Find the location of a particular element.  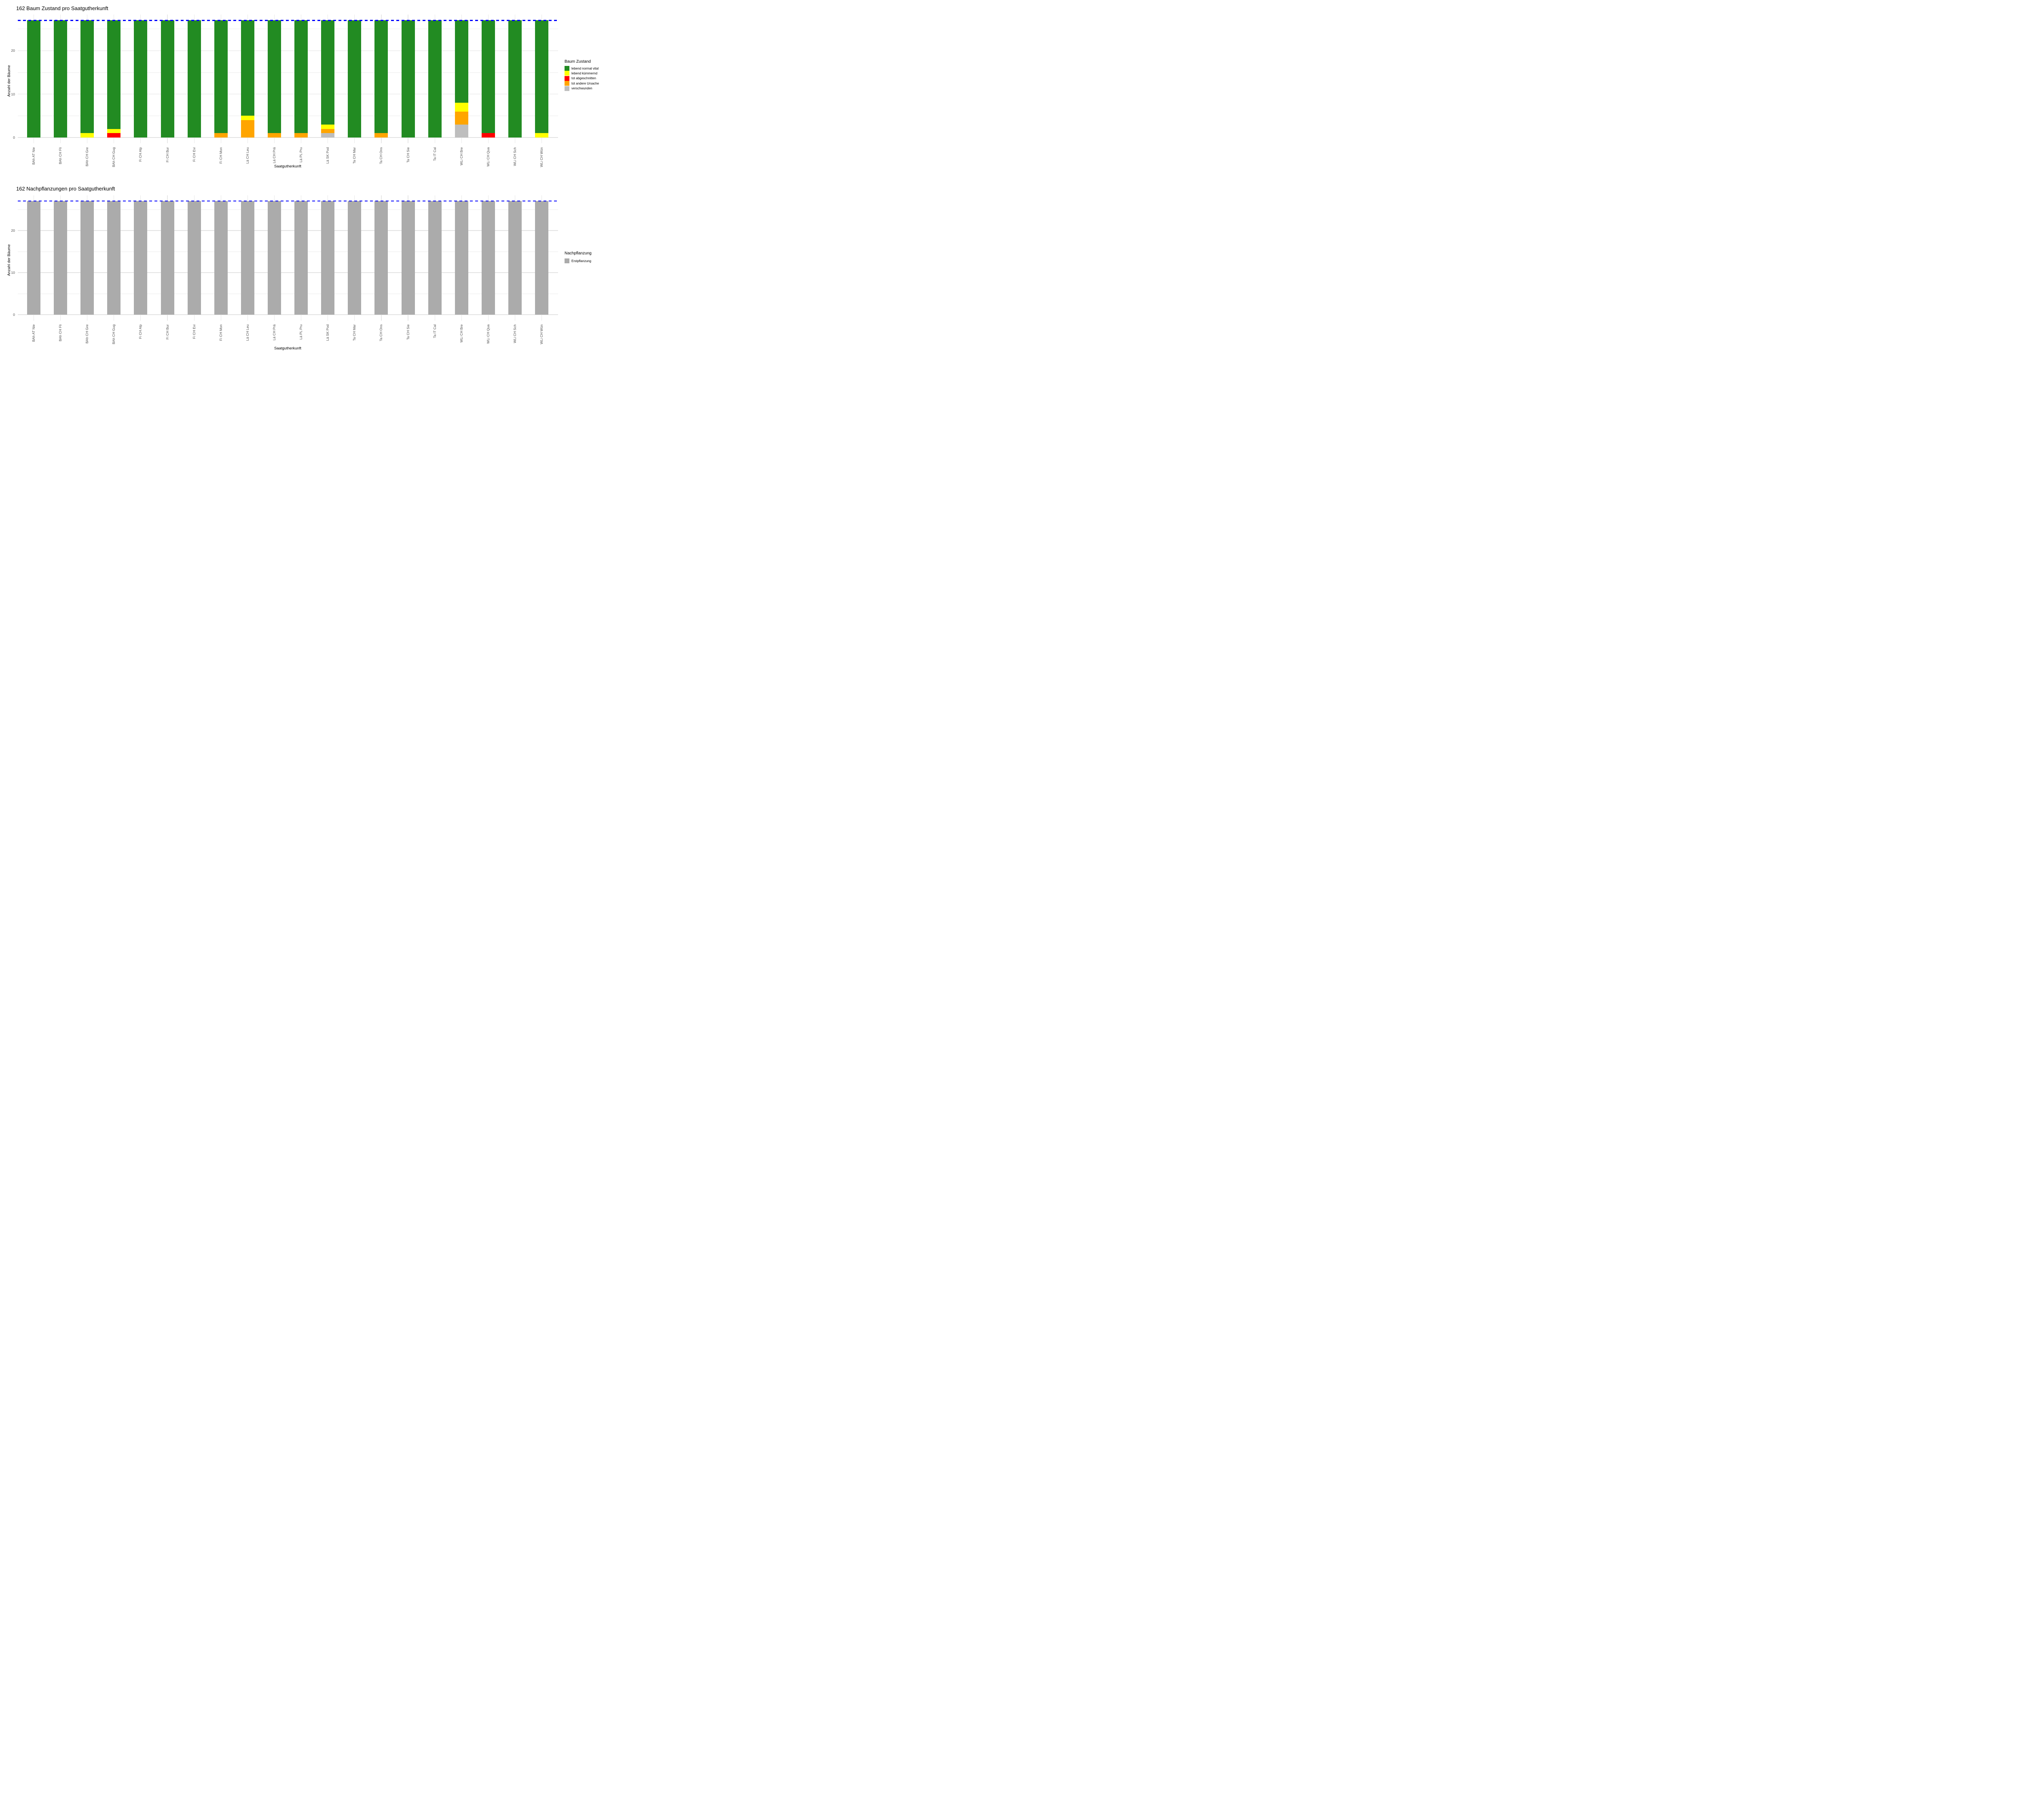

x-tick-label: WLi CH Sch is located at coordinates (522, 332).